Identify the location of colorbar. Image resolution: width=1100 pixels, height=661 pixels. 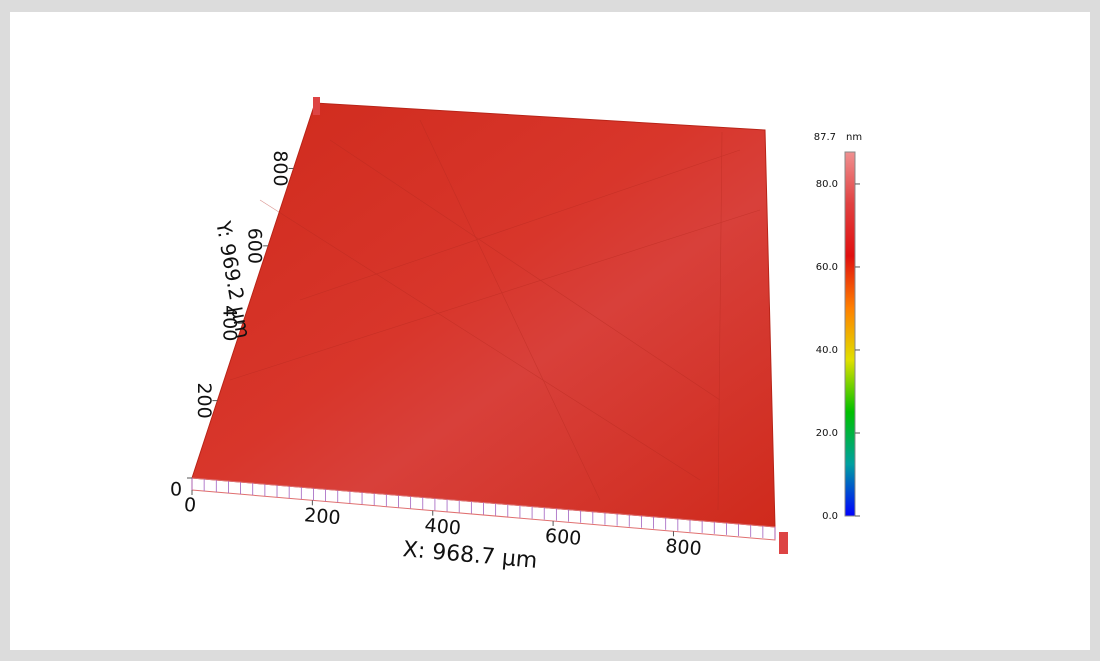
(850, 334).